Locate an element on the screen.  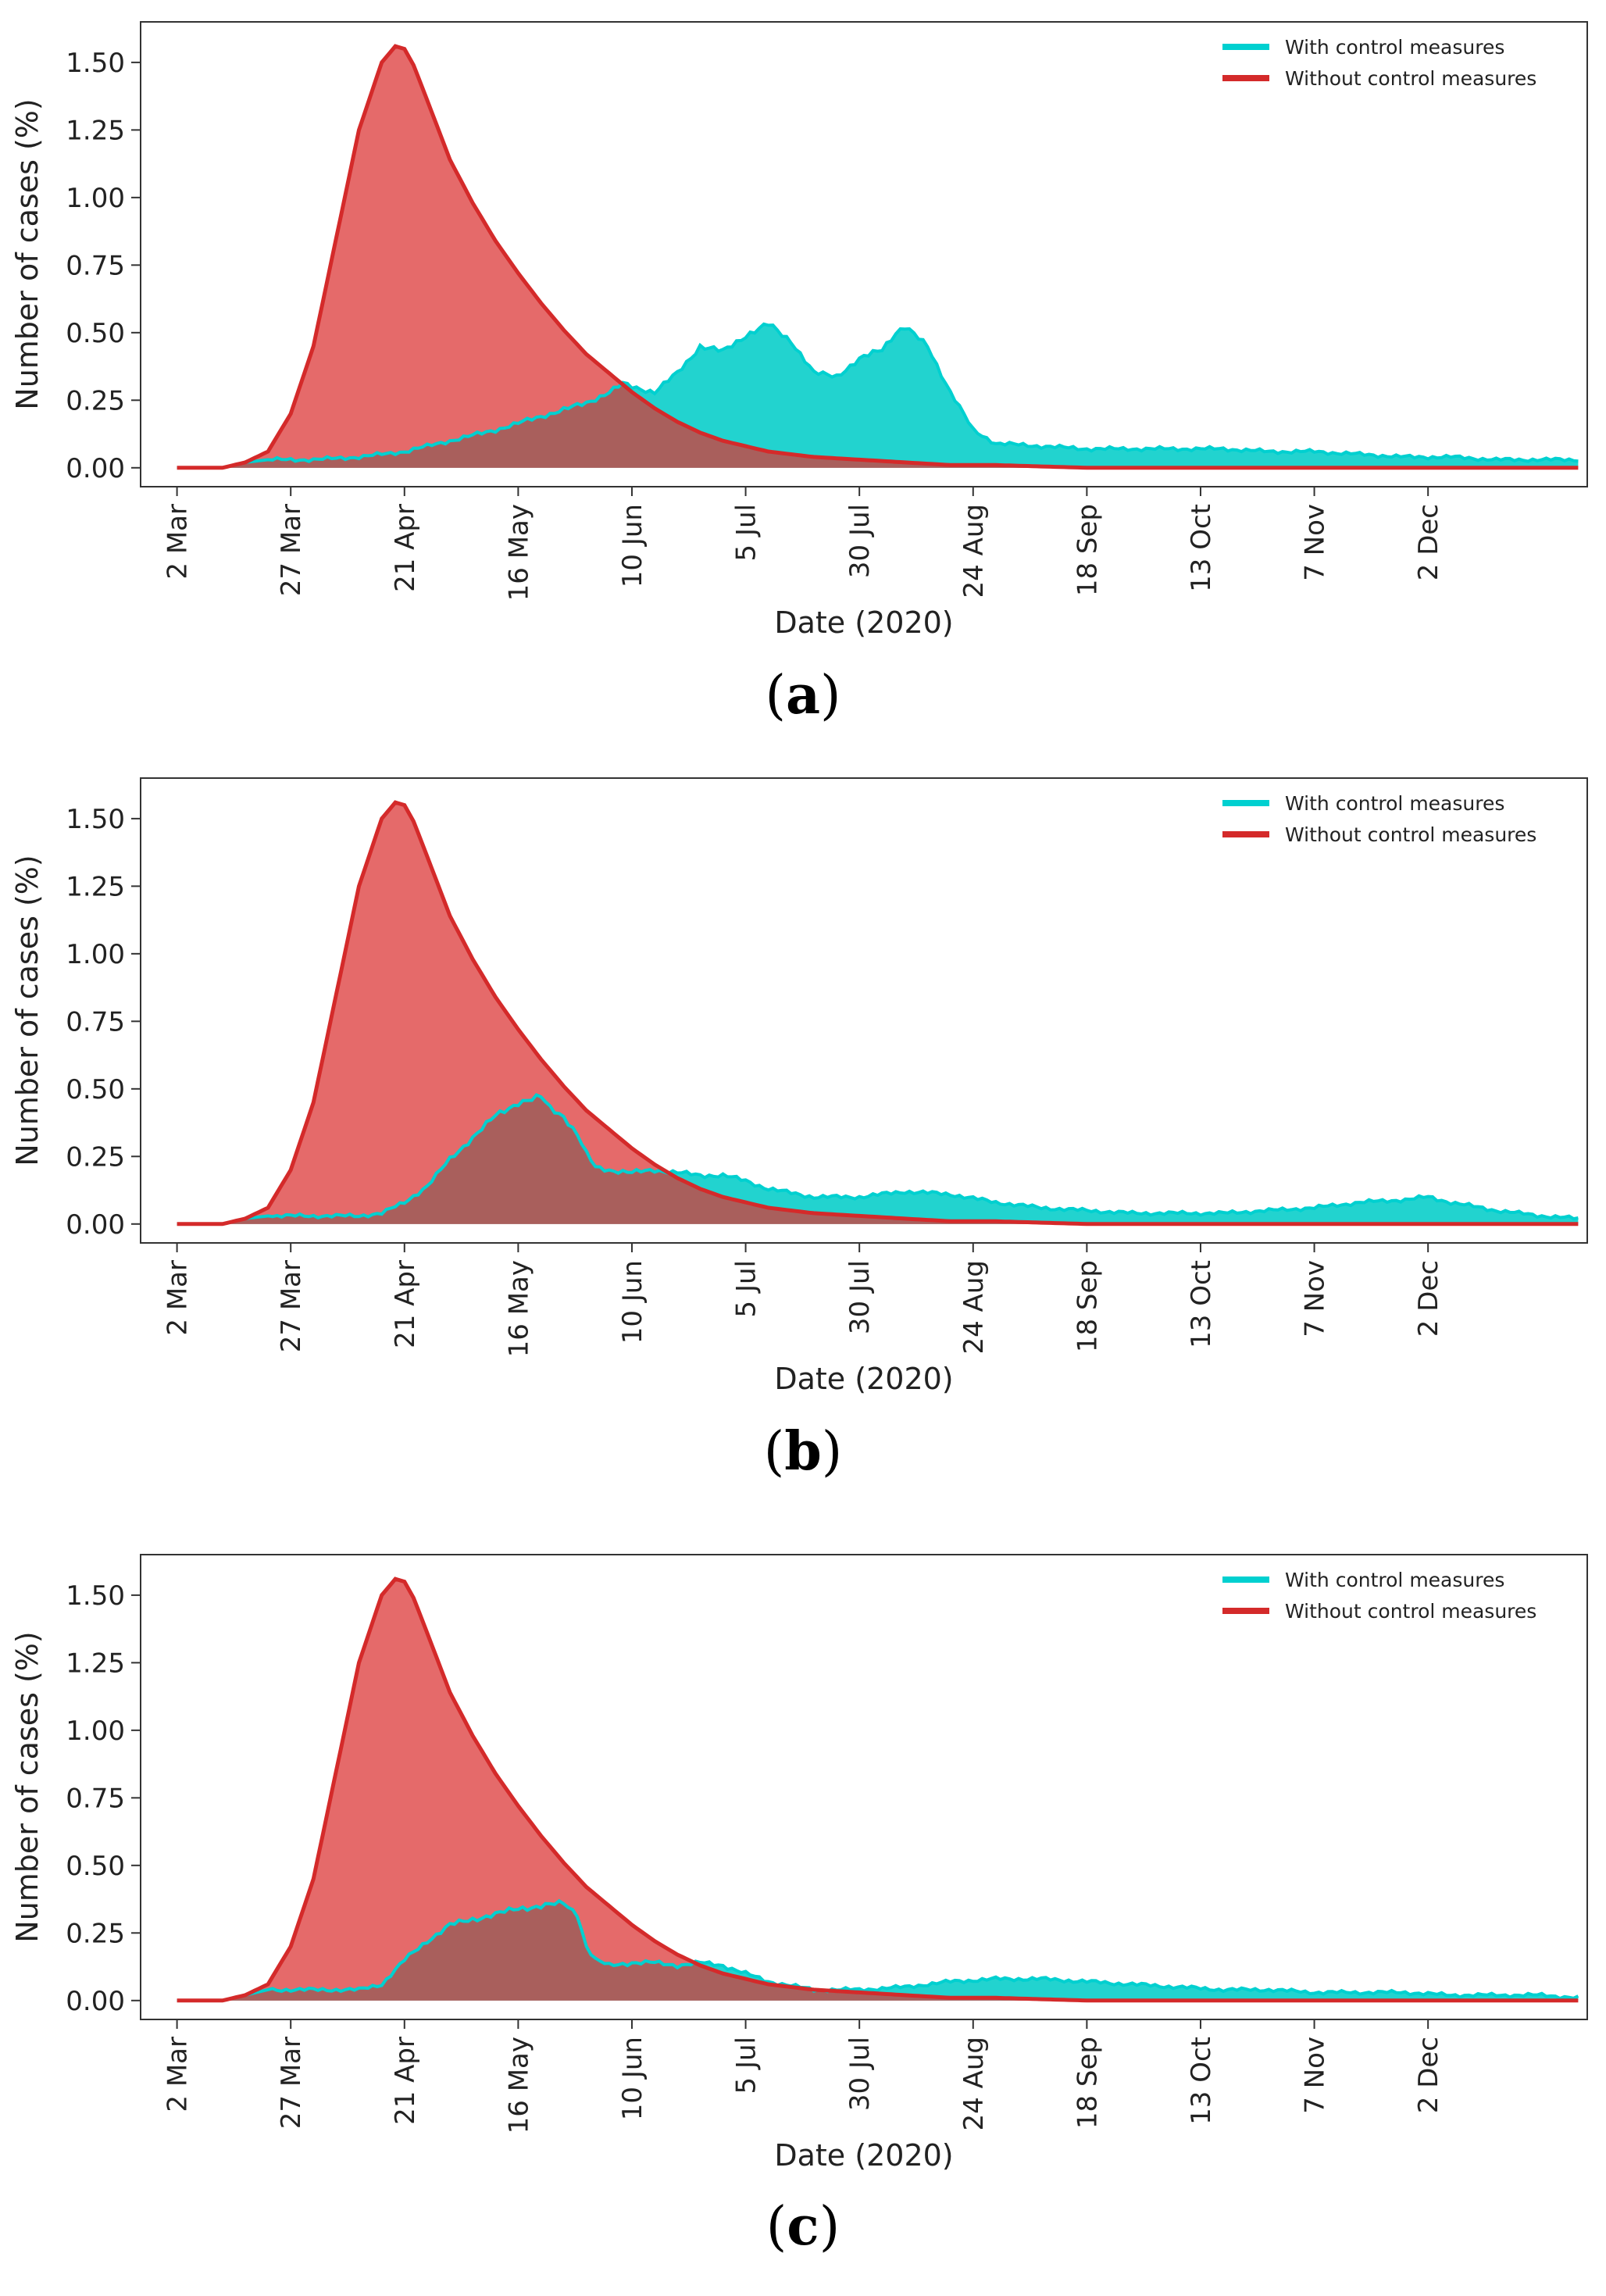
caption-letter-b: b is located at coordinates (803, 1451).